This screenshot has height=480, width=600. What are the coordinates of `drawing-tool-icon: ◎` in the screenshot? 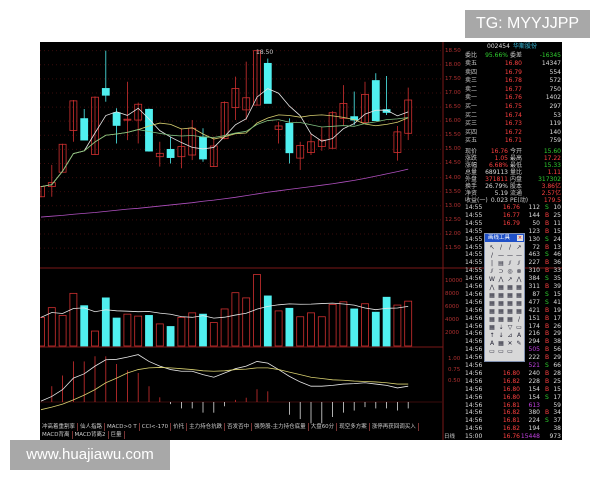 It's located at (510, 271).